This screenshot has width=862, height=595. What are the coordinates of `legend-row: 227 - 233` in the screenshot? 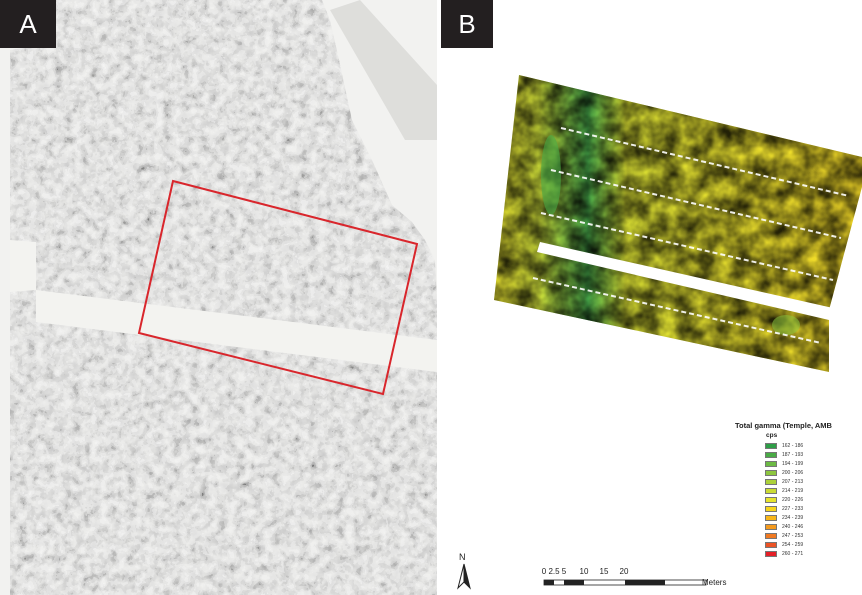 It's located at (813, 508).